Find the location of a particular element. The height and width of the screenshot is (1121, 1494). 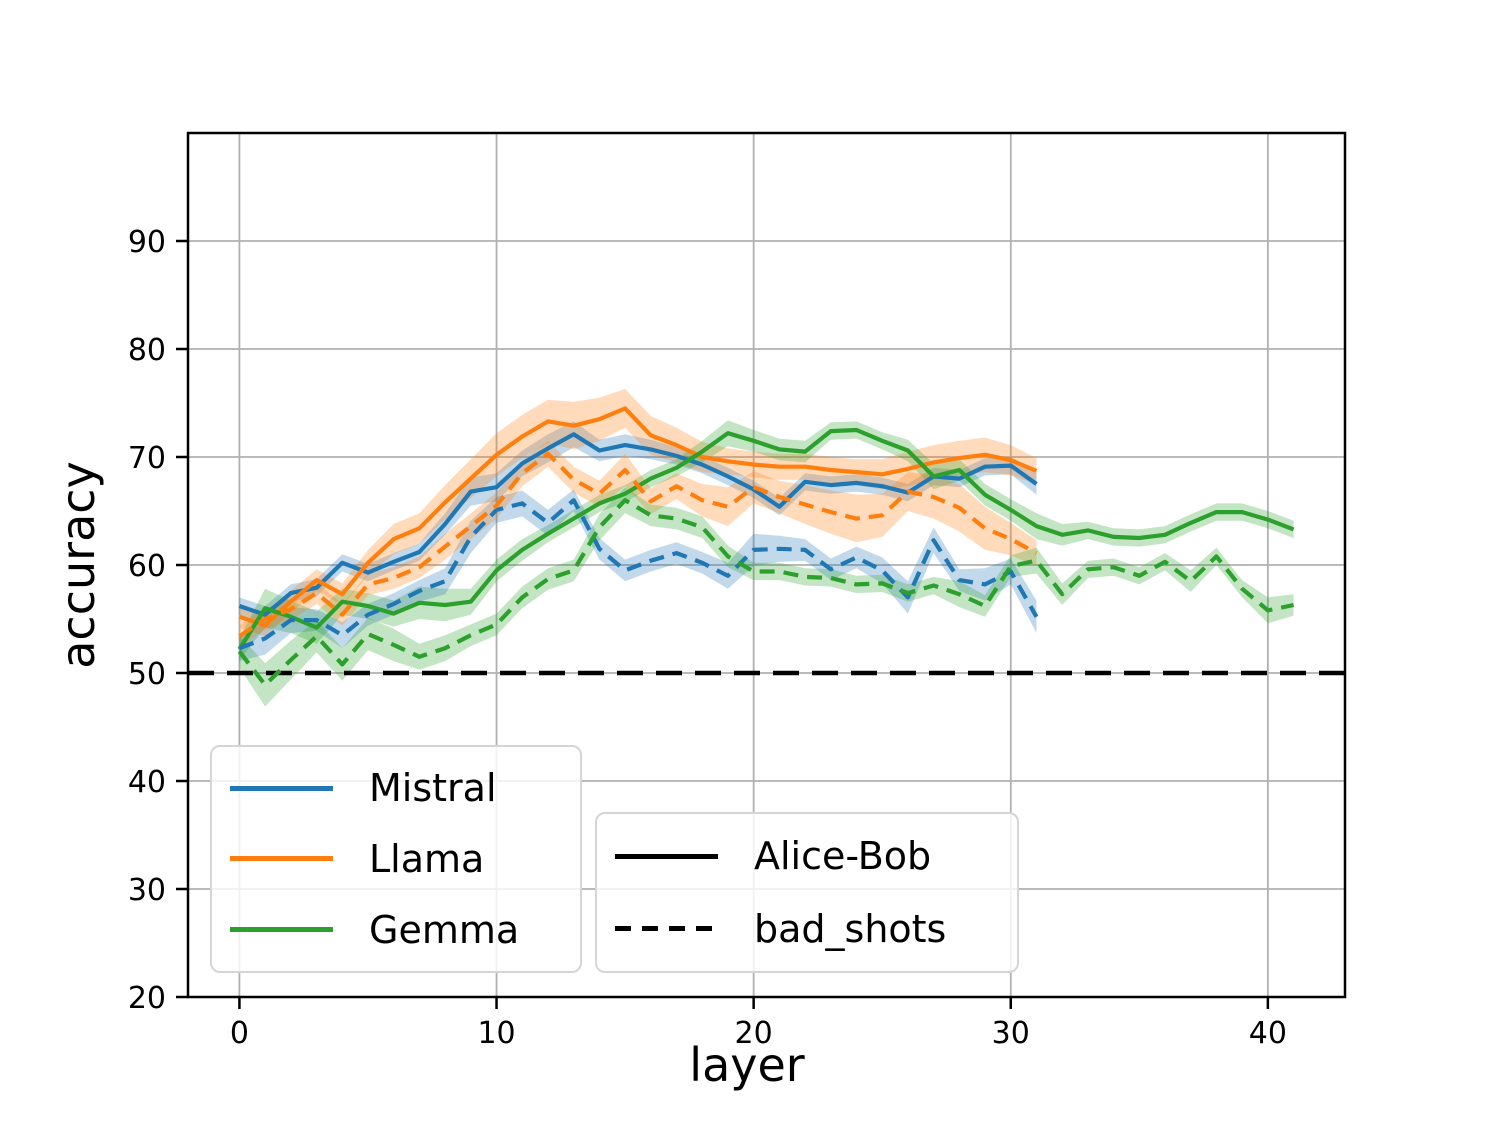

series-band-mistral-dashed is located at coordinates (638, 575).